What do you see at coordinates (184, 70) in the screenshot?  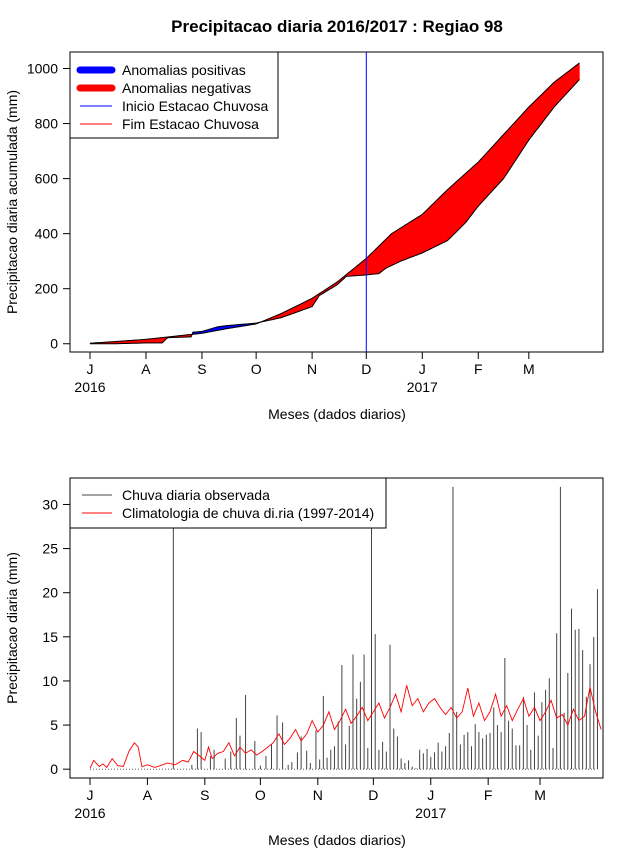 I see `legend-label-positive: Anomalias positivas` at bounding box center [184, 70].